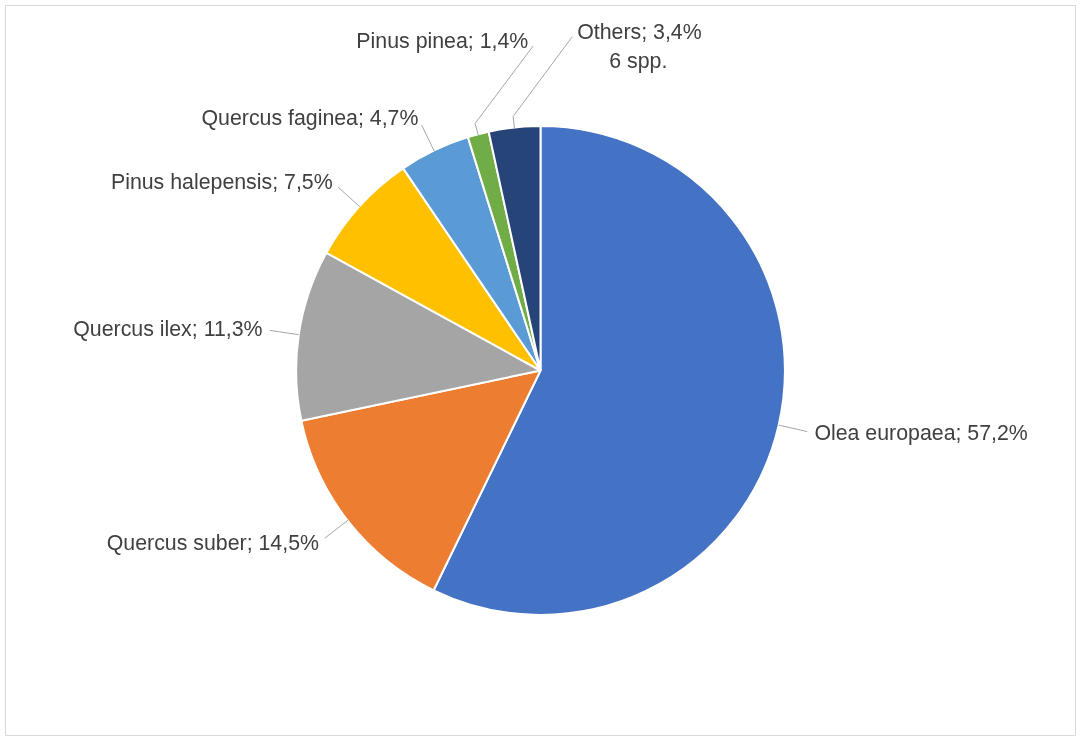  I want to click on slice-label: Pinus pinea; 1,4%, so click(442, 41).